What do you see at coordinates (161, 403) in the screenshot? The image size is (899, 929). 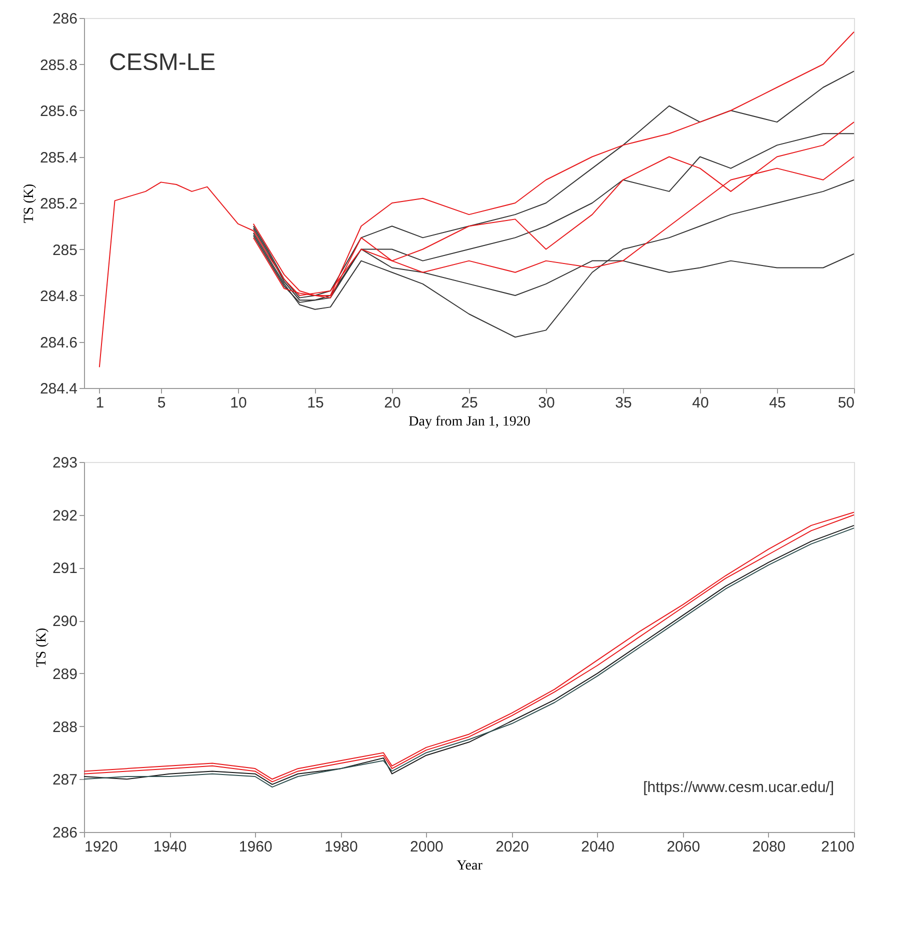 I see `x-tick-label: 5` at bounding box center [161, 403].